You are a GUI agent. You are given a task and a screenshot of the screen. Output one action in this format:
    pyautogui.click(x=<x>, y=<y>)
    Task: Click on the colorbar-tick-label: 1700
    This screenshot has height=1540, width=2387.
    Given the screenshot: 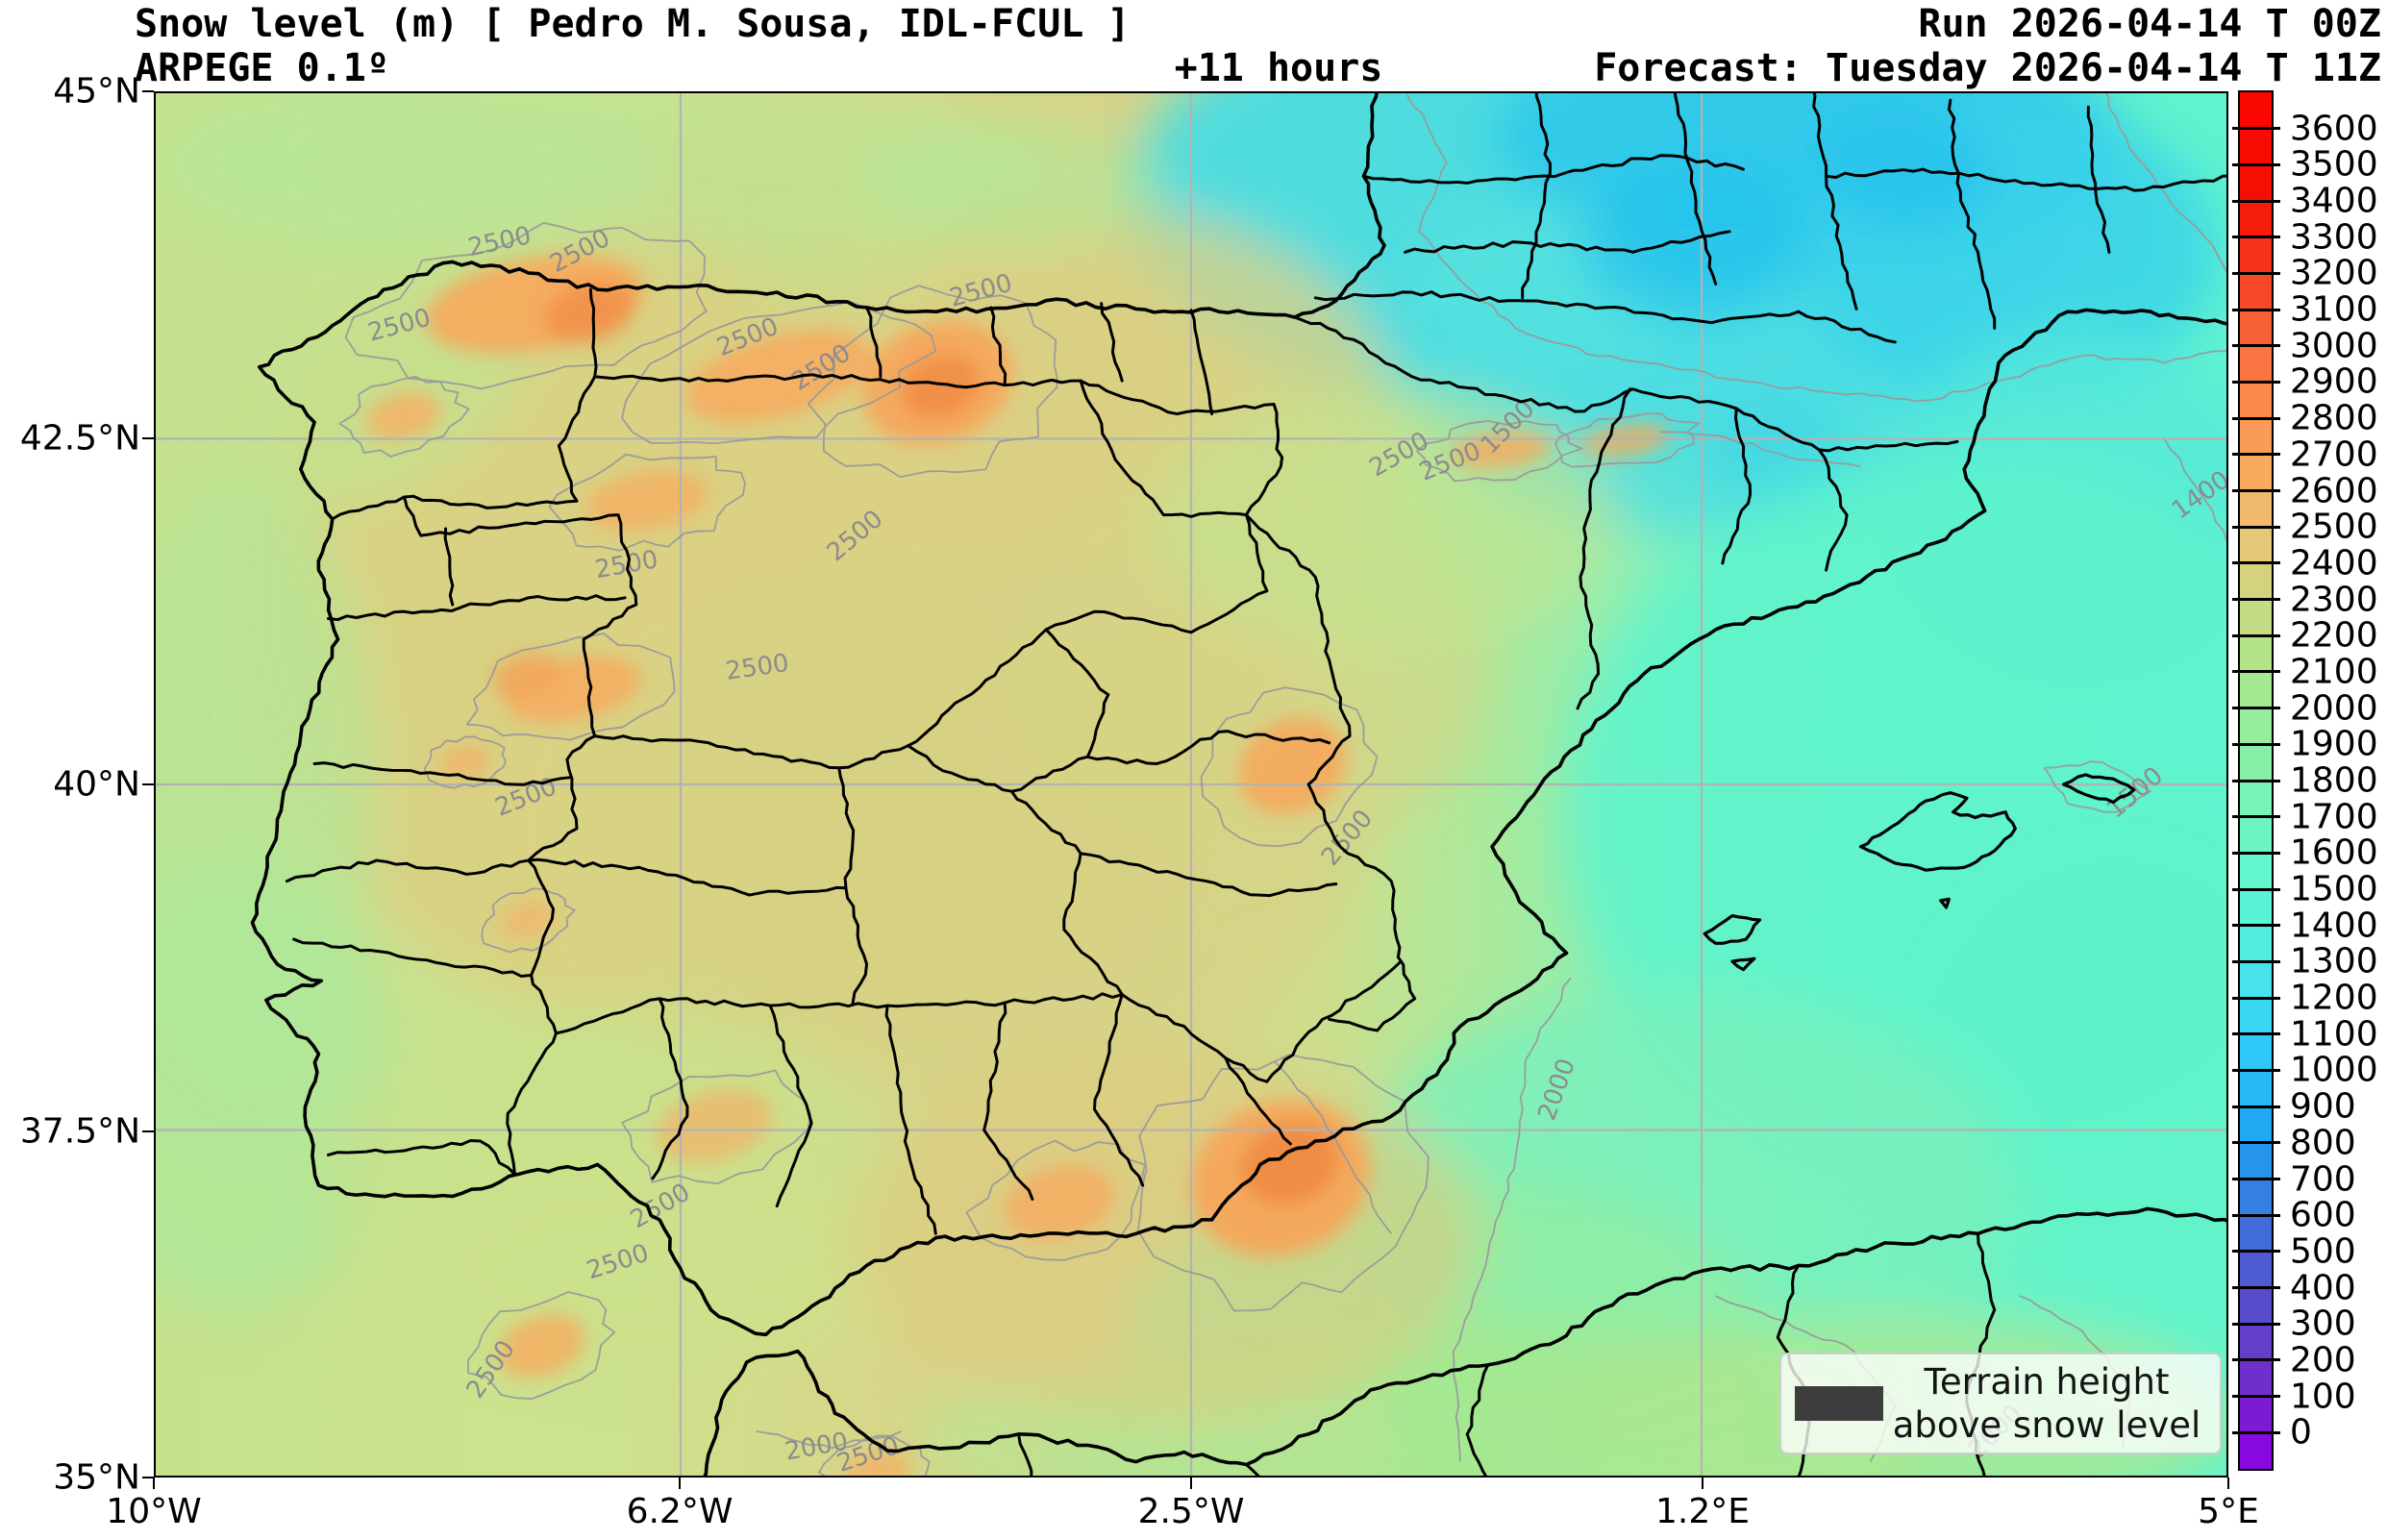 What is the action you would take?
    pyautogui.click(x=2334, y=817)
    